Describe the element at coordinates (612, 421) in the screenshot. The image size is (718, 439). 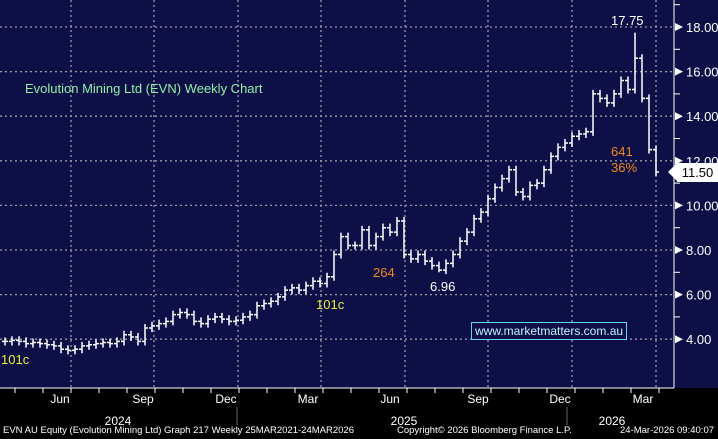
I see `year-label: 2026` at that location.